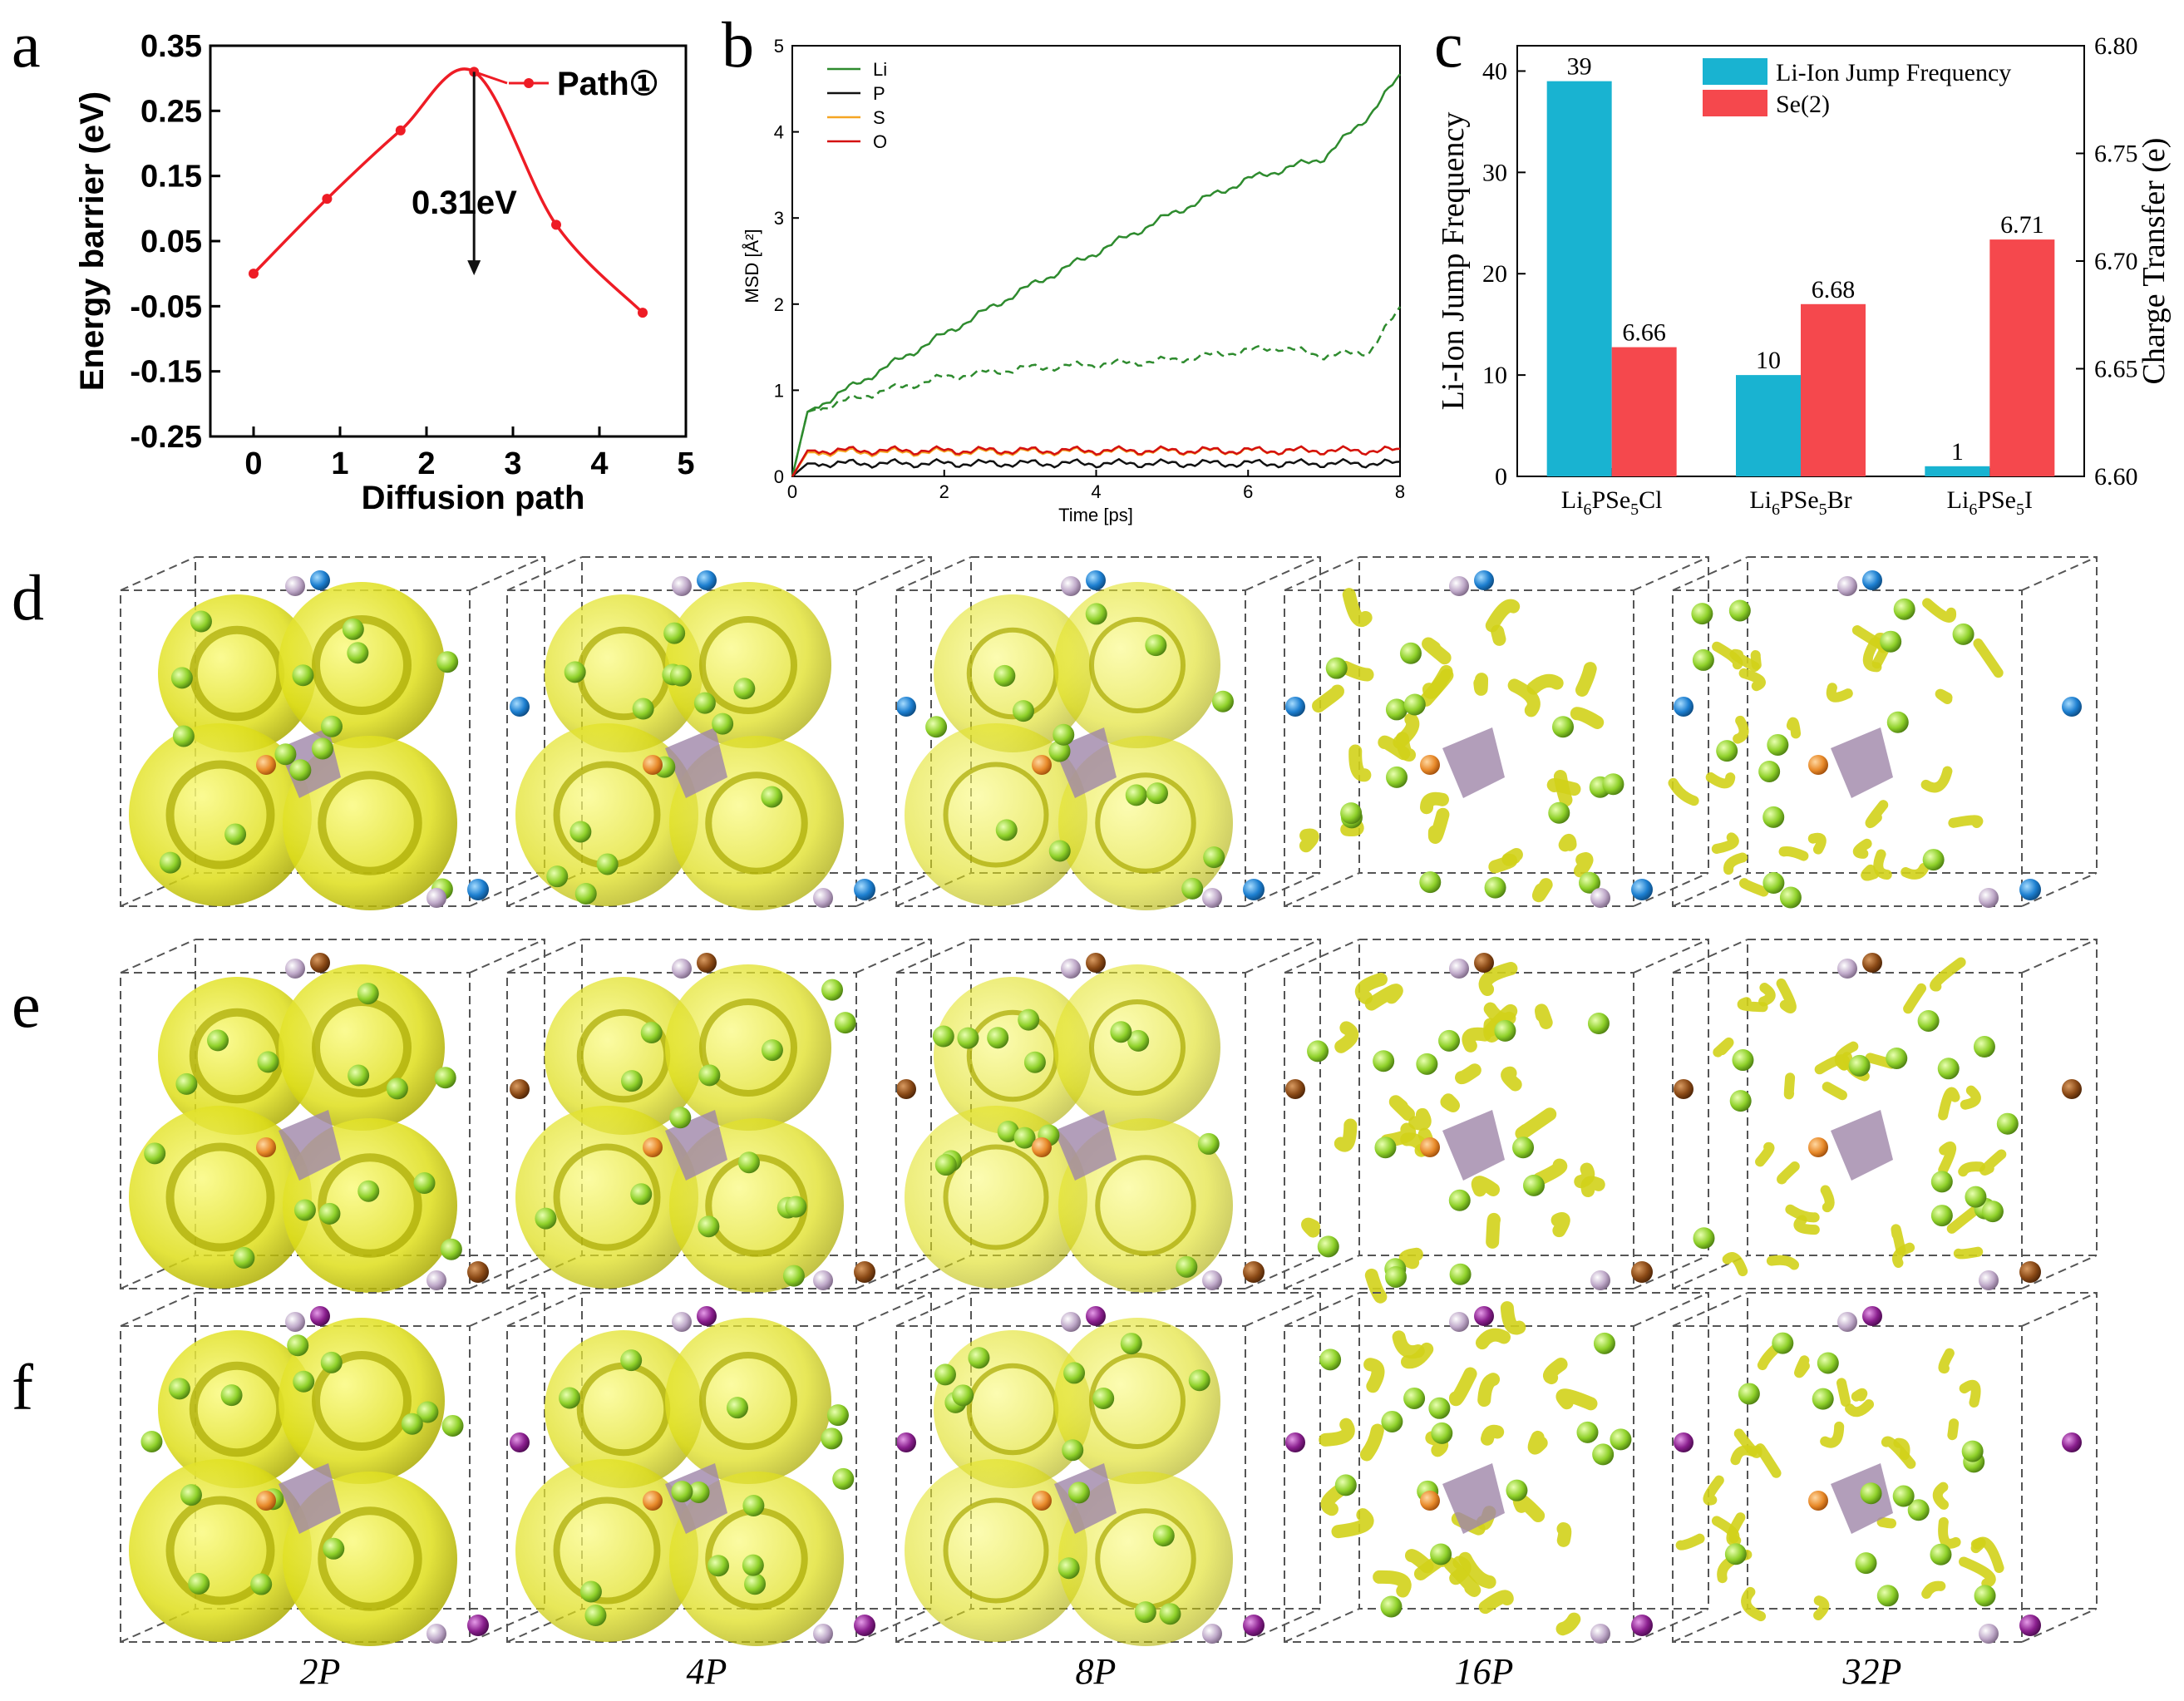 The width and height of the screenshot is (2184, 1701). Describe the element at coordinates (1095, 515) in the screenshot. I see `chart-b-xlabel: Time [ps]` at that location.